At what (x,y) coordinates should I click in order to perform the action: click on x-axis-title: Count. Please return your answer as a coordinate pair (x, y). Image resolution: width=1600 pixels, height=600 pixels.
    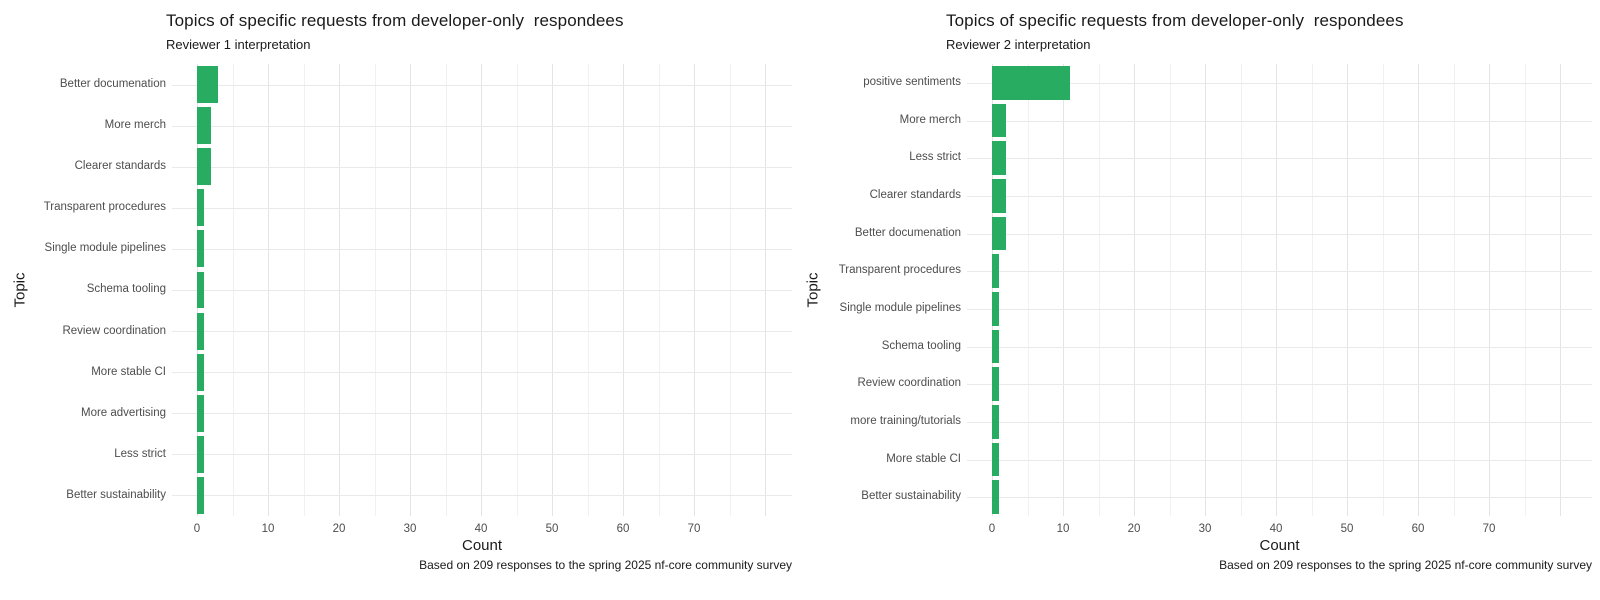
    Looking at the image, I should click on (482, 545).